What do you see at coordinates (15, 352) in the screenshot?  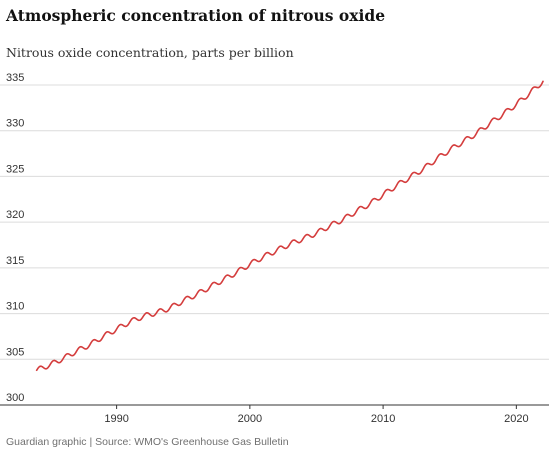 I see `y-tick-label: 305` at bounding box center [15, 352].